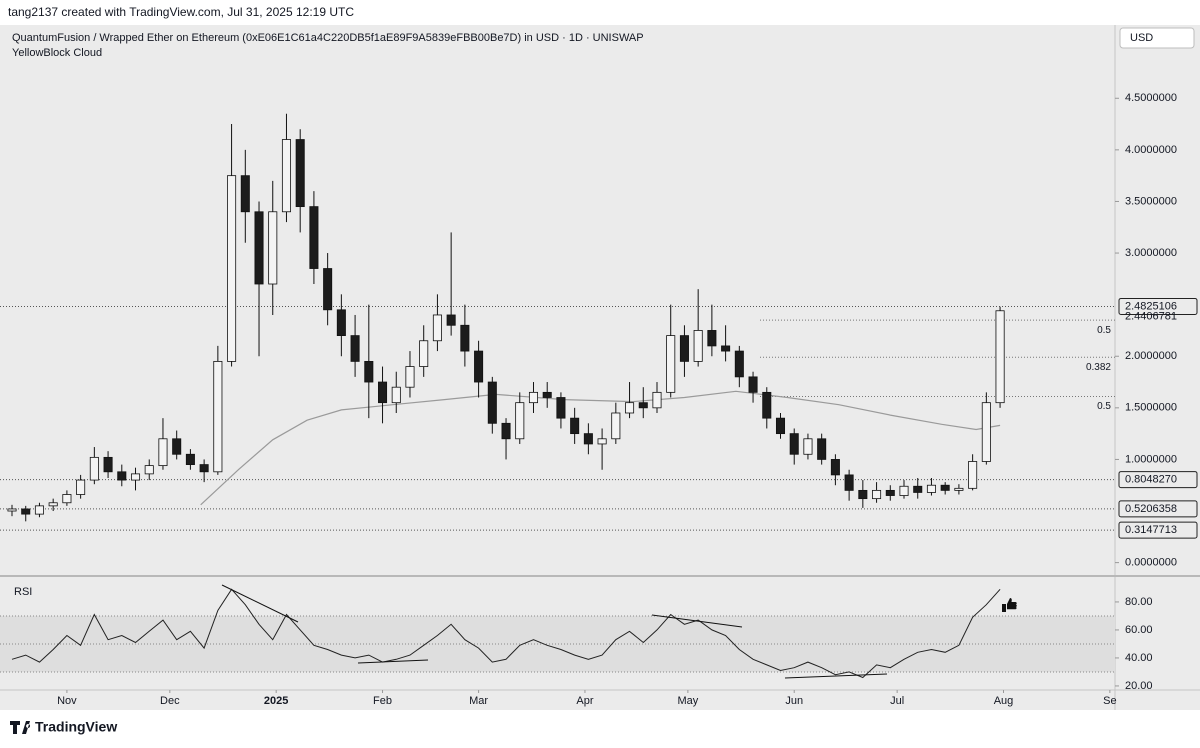 The height and width of the screenshot is (748, 1200). Describe the element at coordinates (1139, 630) in the screenshot. I see `rsi-tick-label: 60.00` at that location.